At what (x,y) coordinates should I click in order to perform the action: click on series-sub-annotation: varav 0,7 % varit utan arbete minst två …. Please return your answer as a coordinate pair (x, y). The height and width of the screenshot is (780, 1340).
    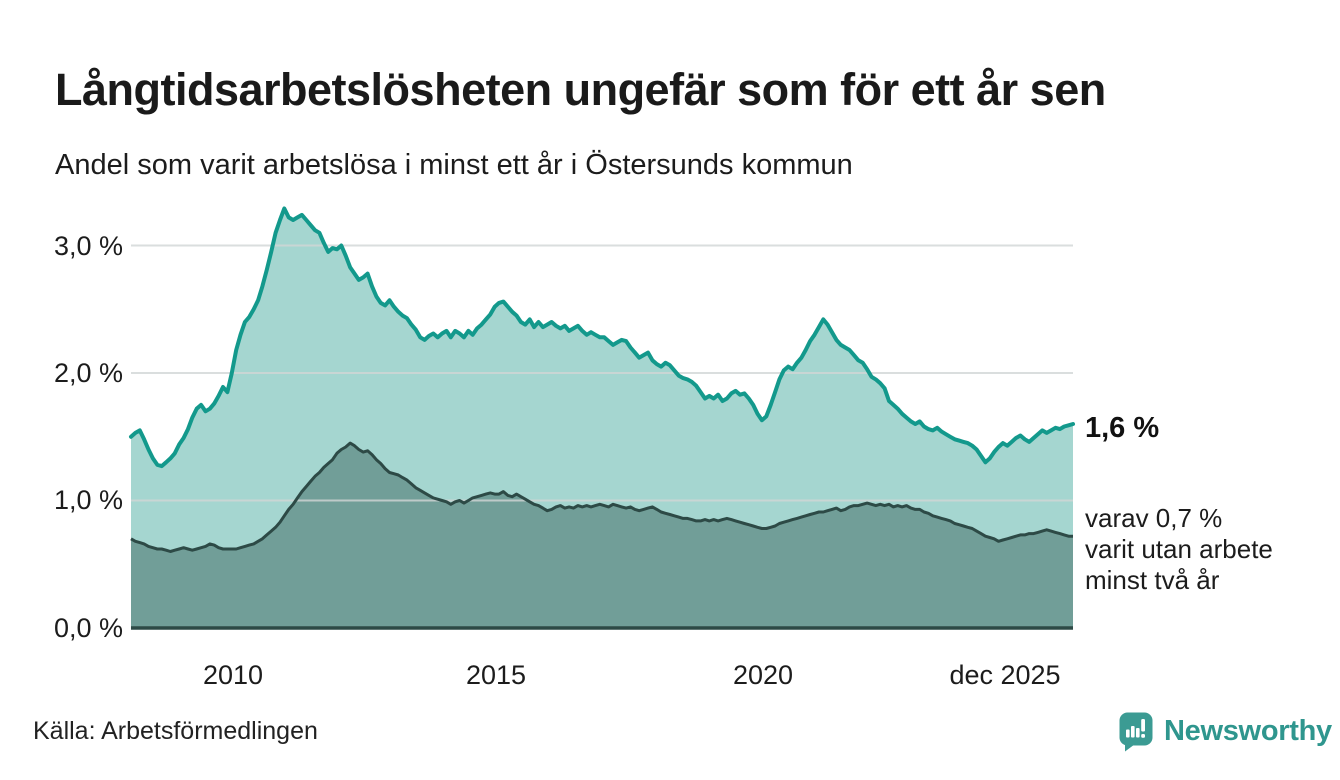
    Looking at the image, I should click on (1179, 549).